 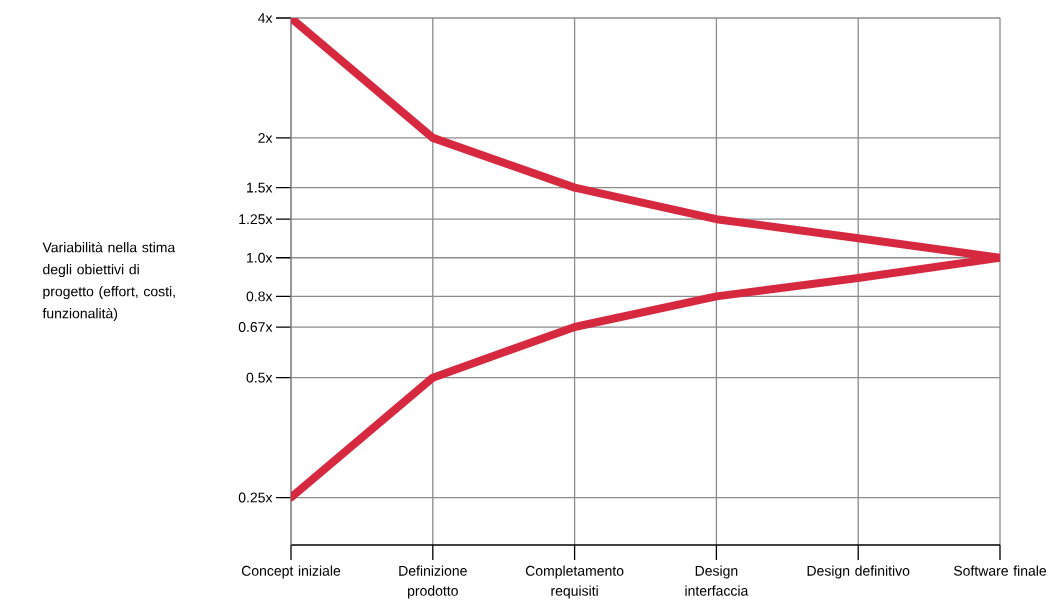 I want to click on x-tick-label: Software finale, so click(x=1000, y=570).